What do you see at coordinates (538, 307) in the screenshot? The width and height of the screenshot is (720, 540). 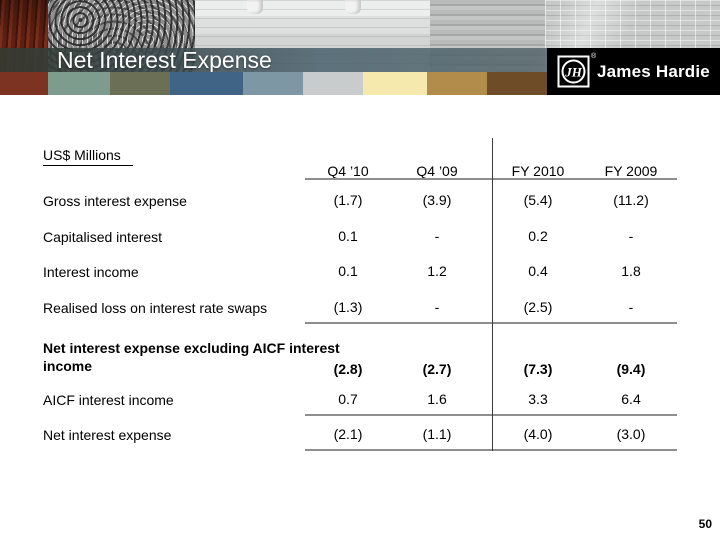 I see `cell-value: (2.5)` at bounding box center [538, 307].